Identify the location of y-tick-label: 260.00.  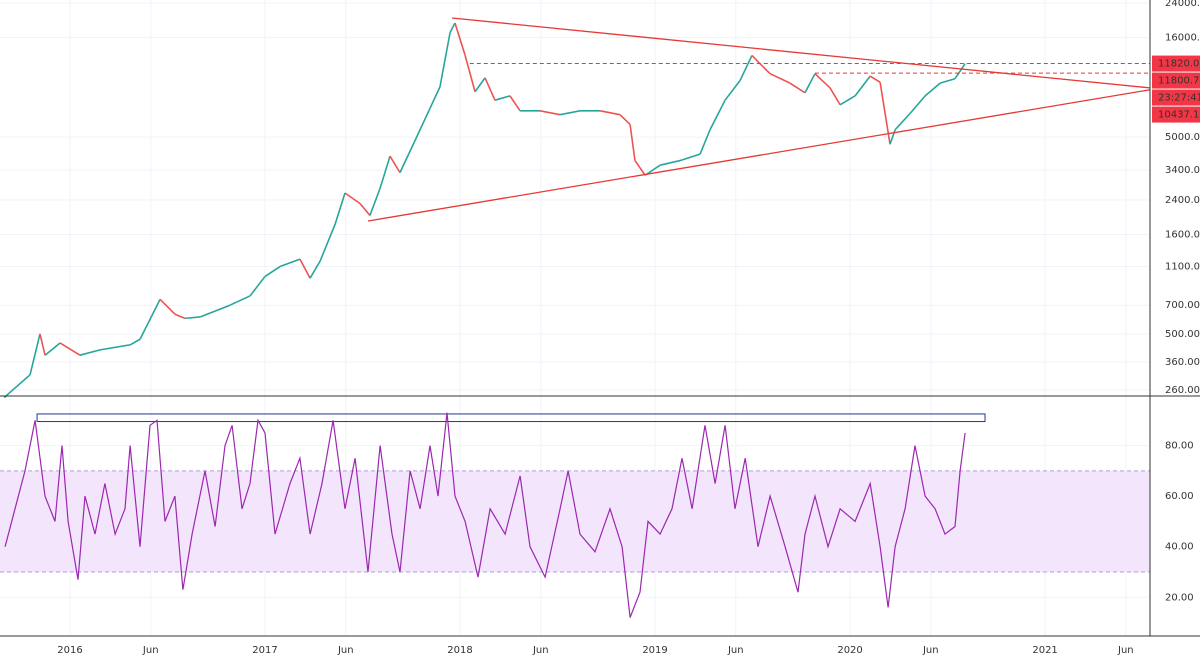
(1182, 390).